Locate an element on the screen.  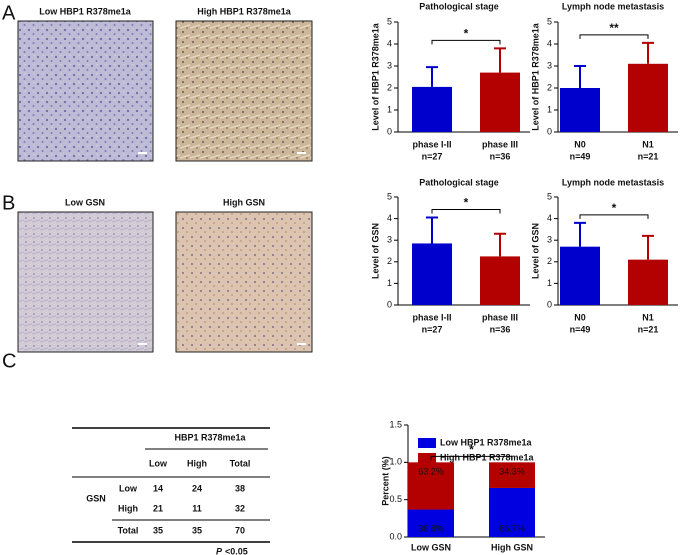
table-header: HBP1 R378me1a is located at coordinates (210, 437).